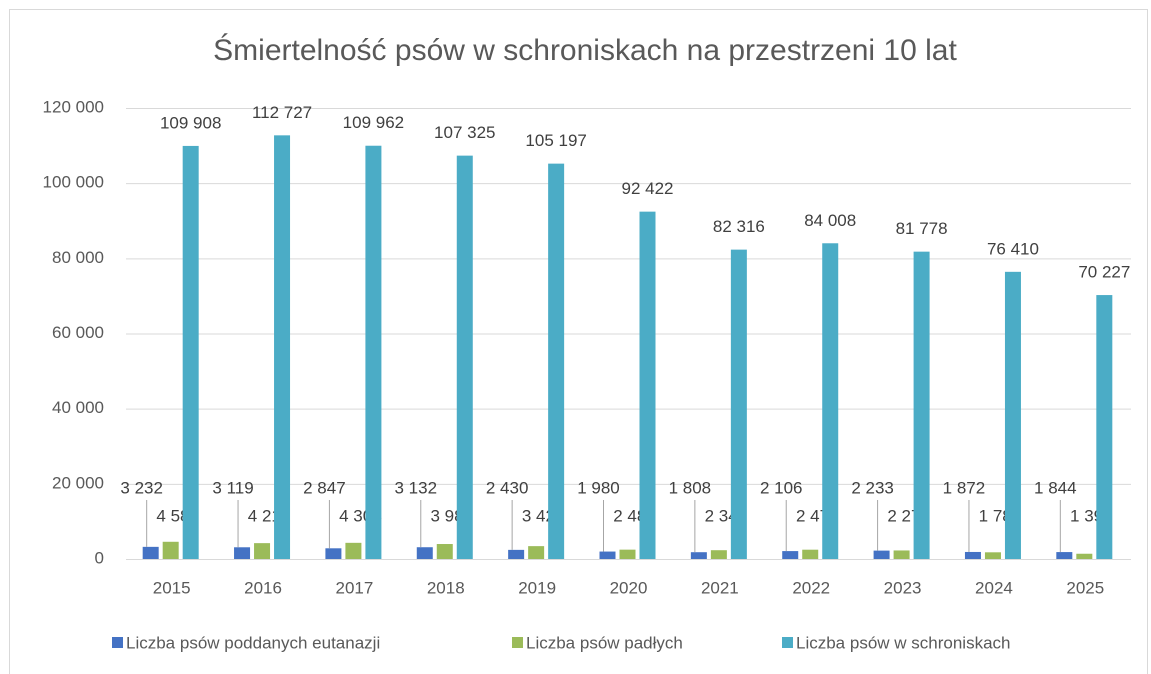 The image size is (1151, 674). I want to click on x-tick-label: 2025, so click(1085, 587).